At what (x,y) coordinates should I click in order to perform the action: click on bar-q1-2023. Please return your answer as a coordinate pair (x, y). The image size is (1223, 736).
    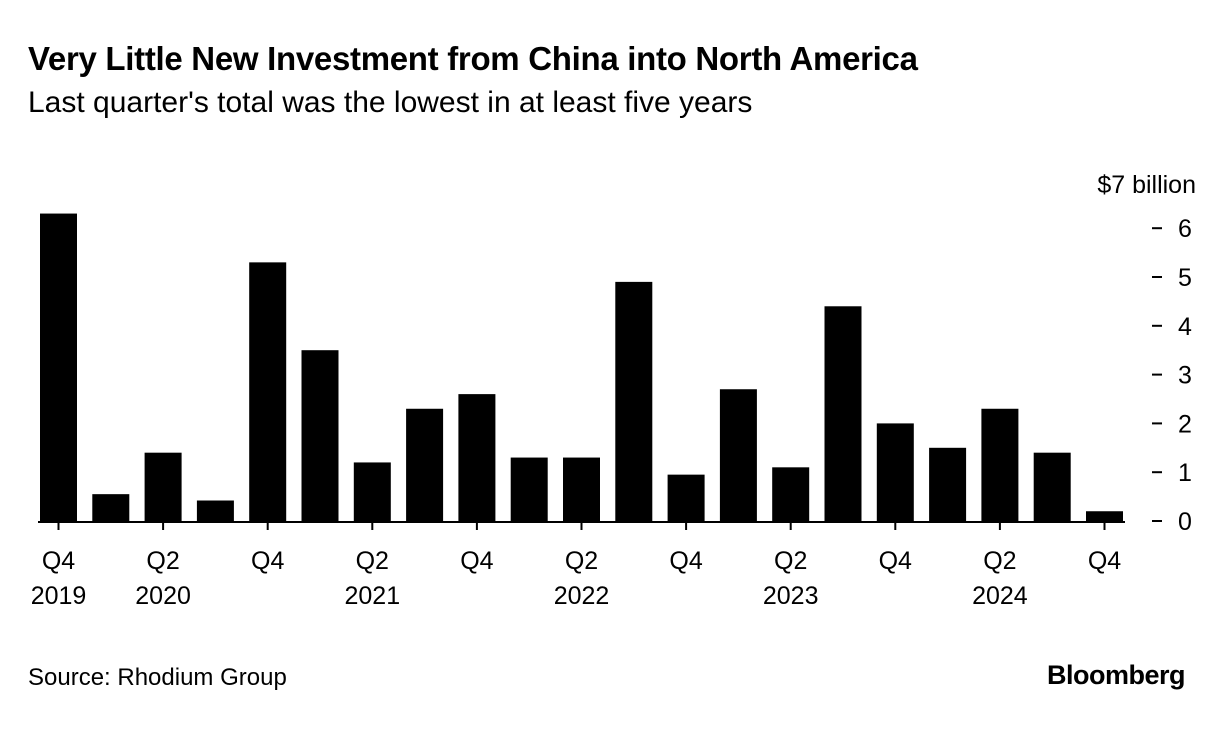
    Looking at the image, I should click on (738, 455).